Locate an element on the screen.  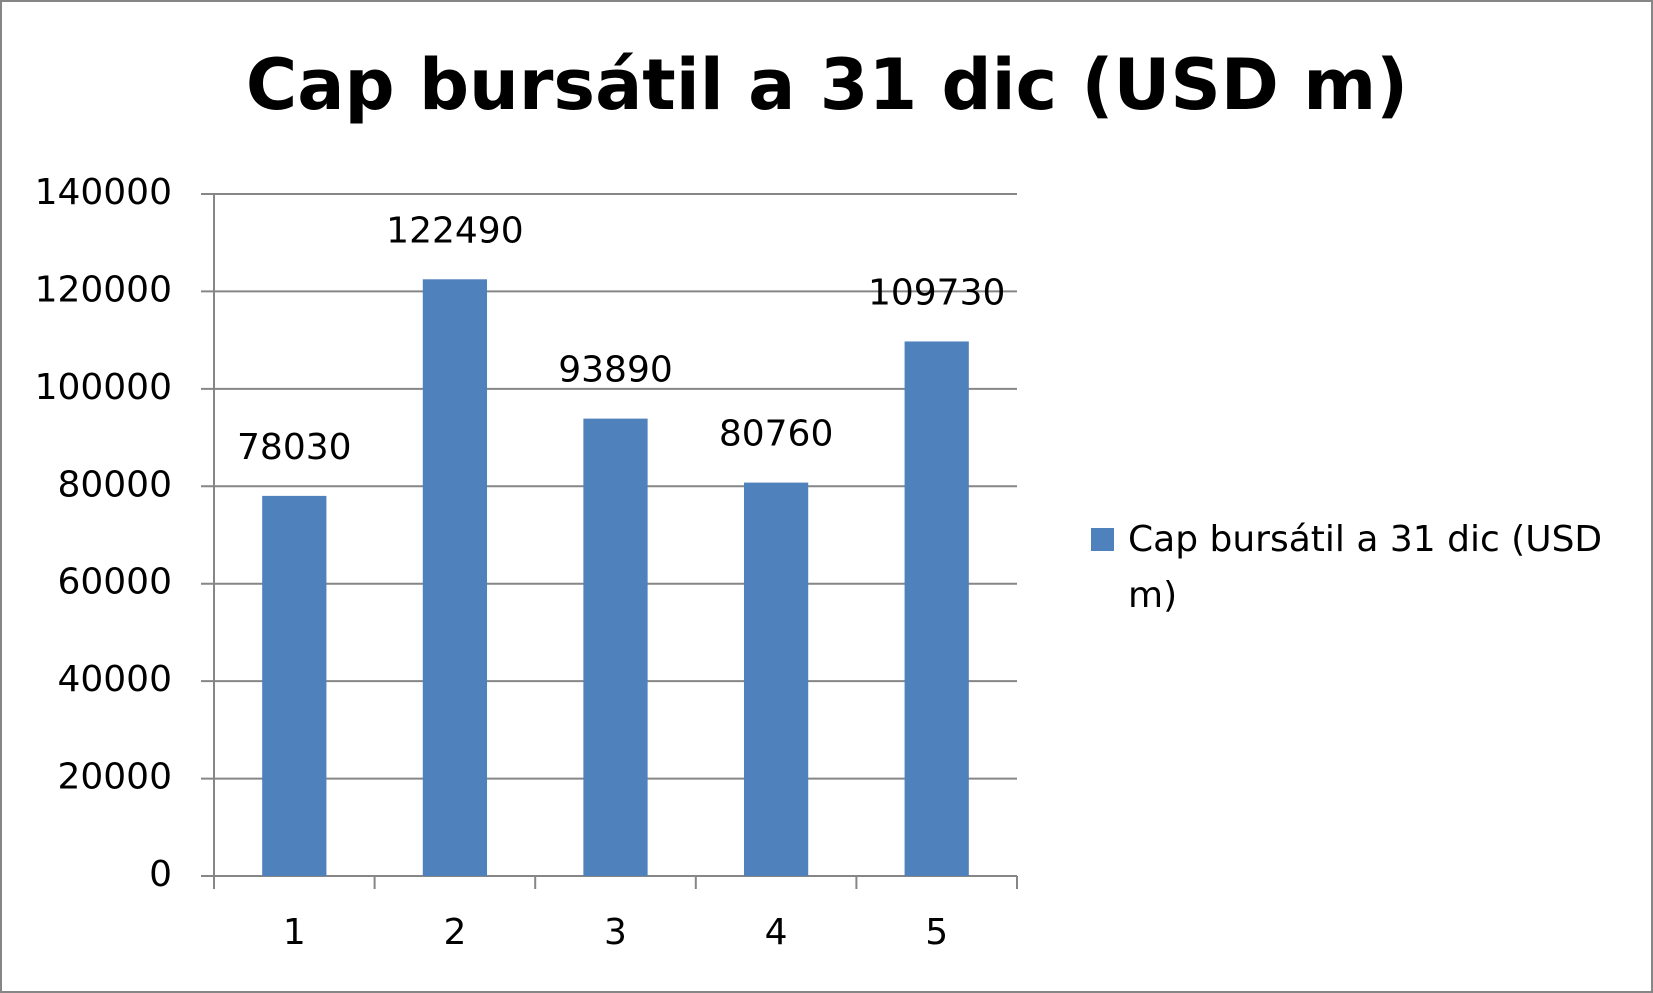
data-label: 109730 is located at coordinates (936, 292).